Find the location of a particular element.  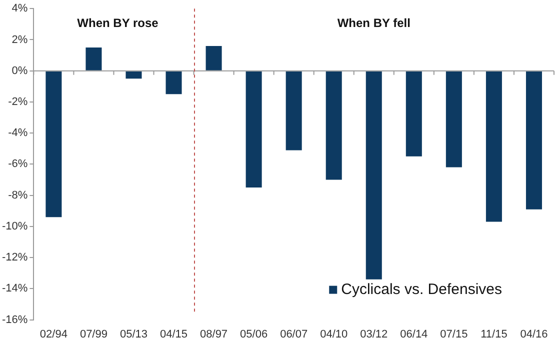

x-tick-label: 05/13 is located at coordinates (134, 334).